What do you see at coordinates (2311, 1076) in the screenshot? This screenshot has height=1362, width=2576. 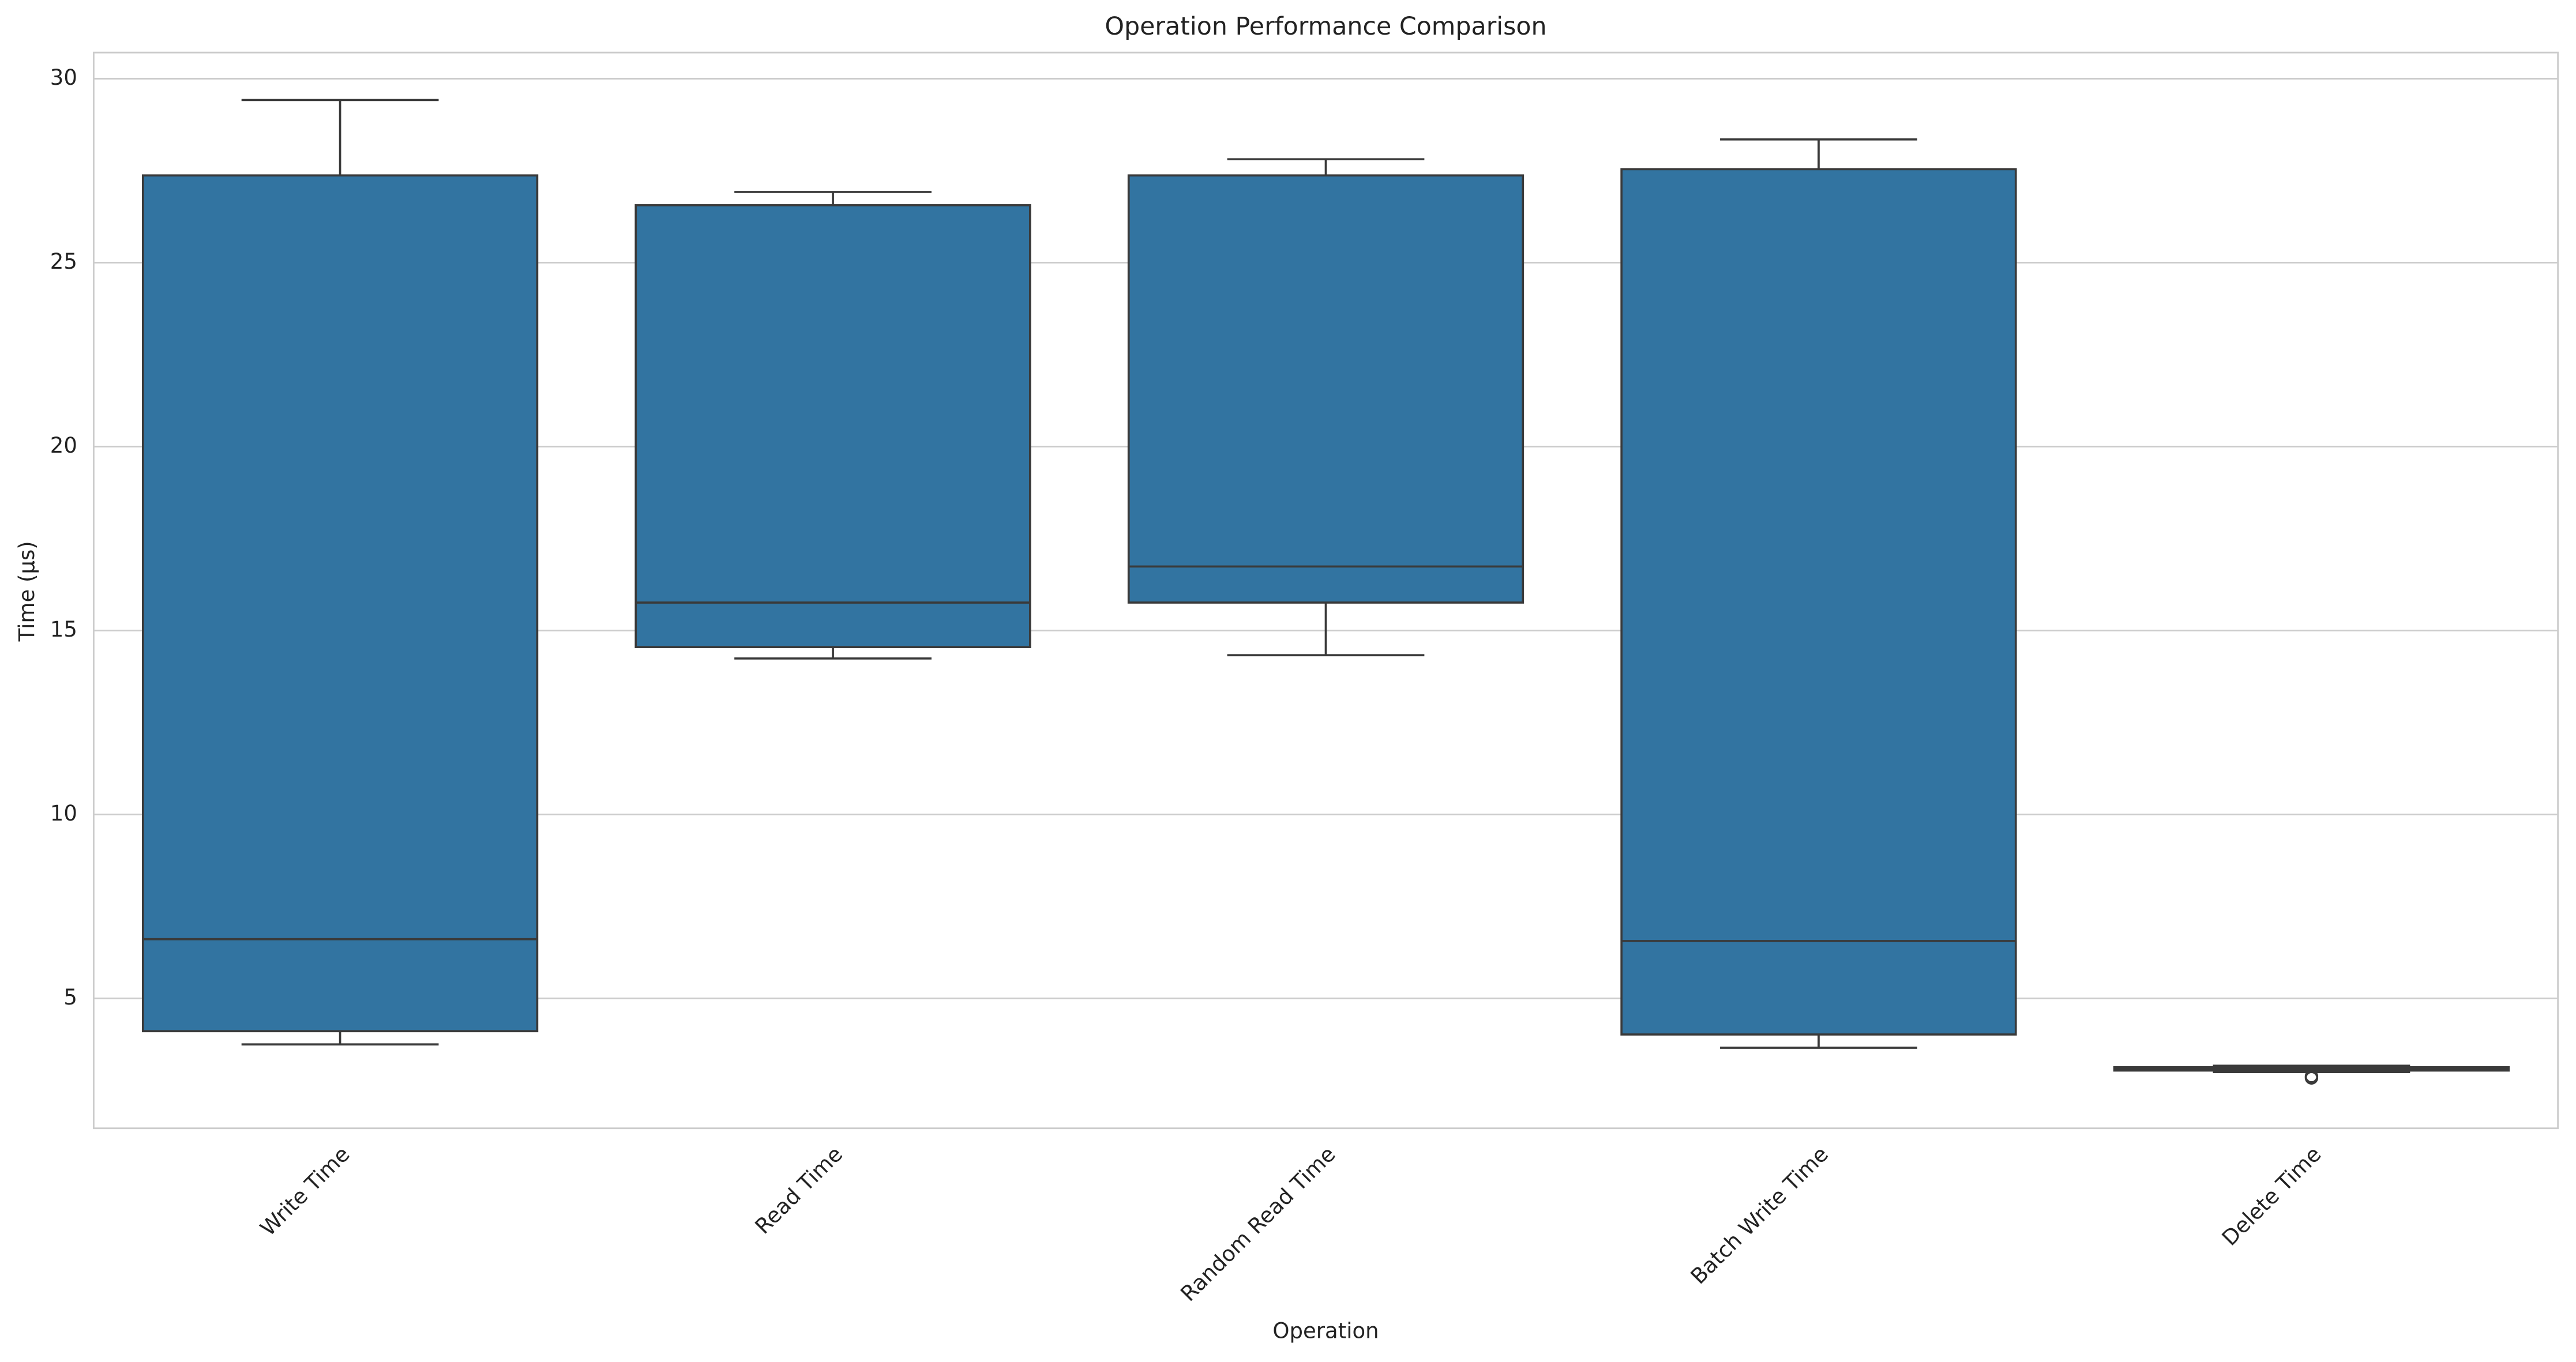 I see `outlier` at bounding box center [2311, 1076].